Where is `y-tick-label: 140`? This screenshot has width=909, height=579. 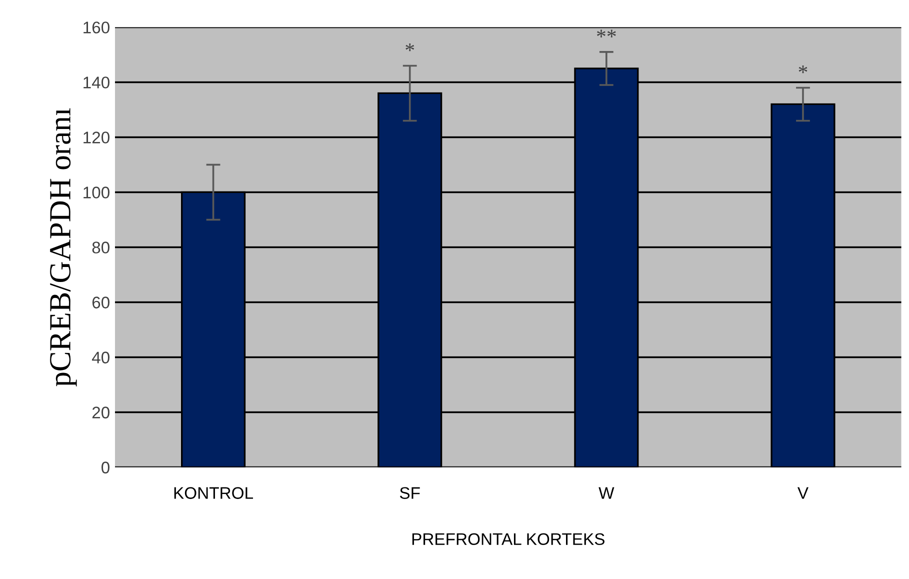 y-tick-label: 140 is located at coordinates (97, 82).